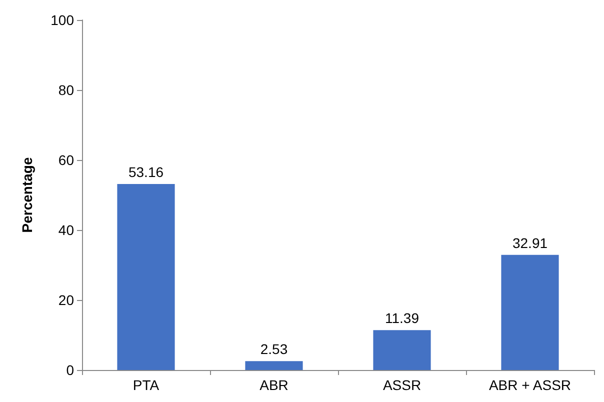  I want to click on x-tick-label: ABR + ASSR, so click(530, 385).